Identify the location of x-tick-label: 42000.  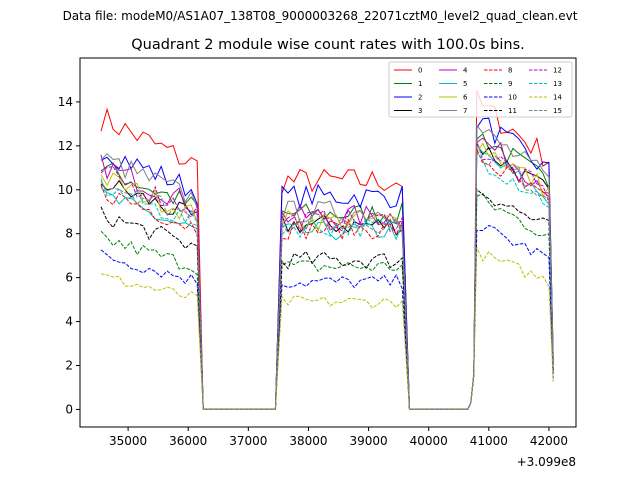
(549, 441).